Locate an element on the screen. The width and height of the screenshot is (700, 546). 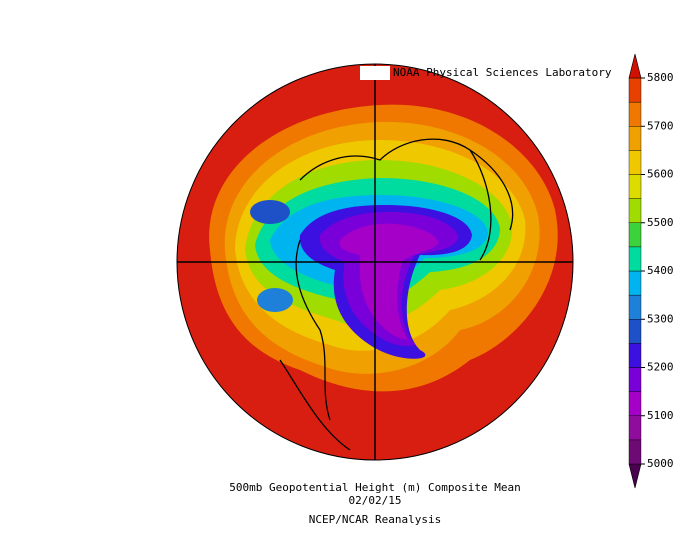
source: NCEP/NCAR Reanalysis is located at coordinates (375, 519).